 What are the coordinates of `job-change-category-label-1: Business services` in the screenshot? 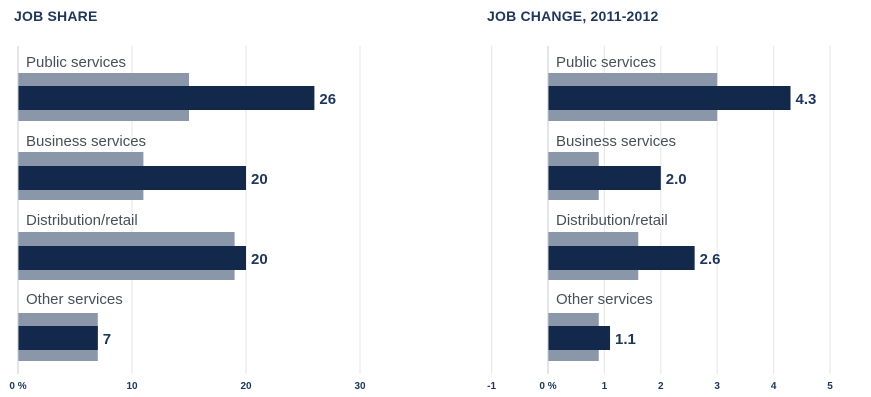 It's located at (616, 141).